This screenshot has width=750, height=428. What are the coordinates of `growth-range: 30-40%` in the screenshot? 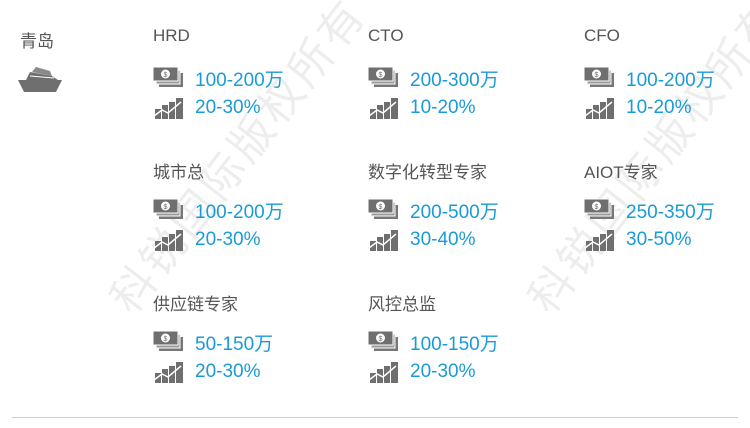 It's located at (443, 239).